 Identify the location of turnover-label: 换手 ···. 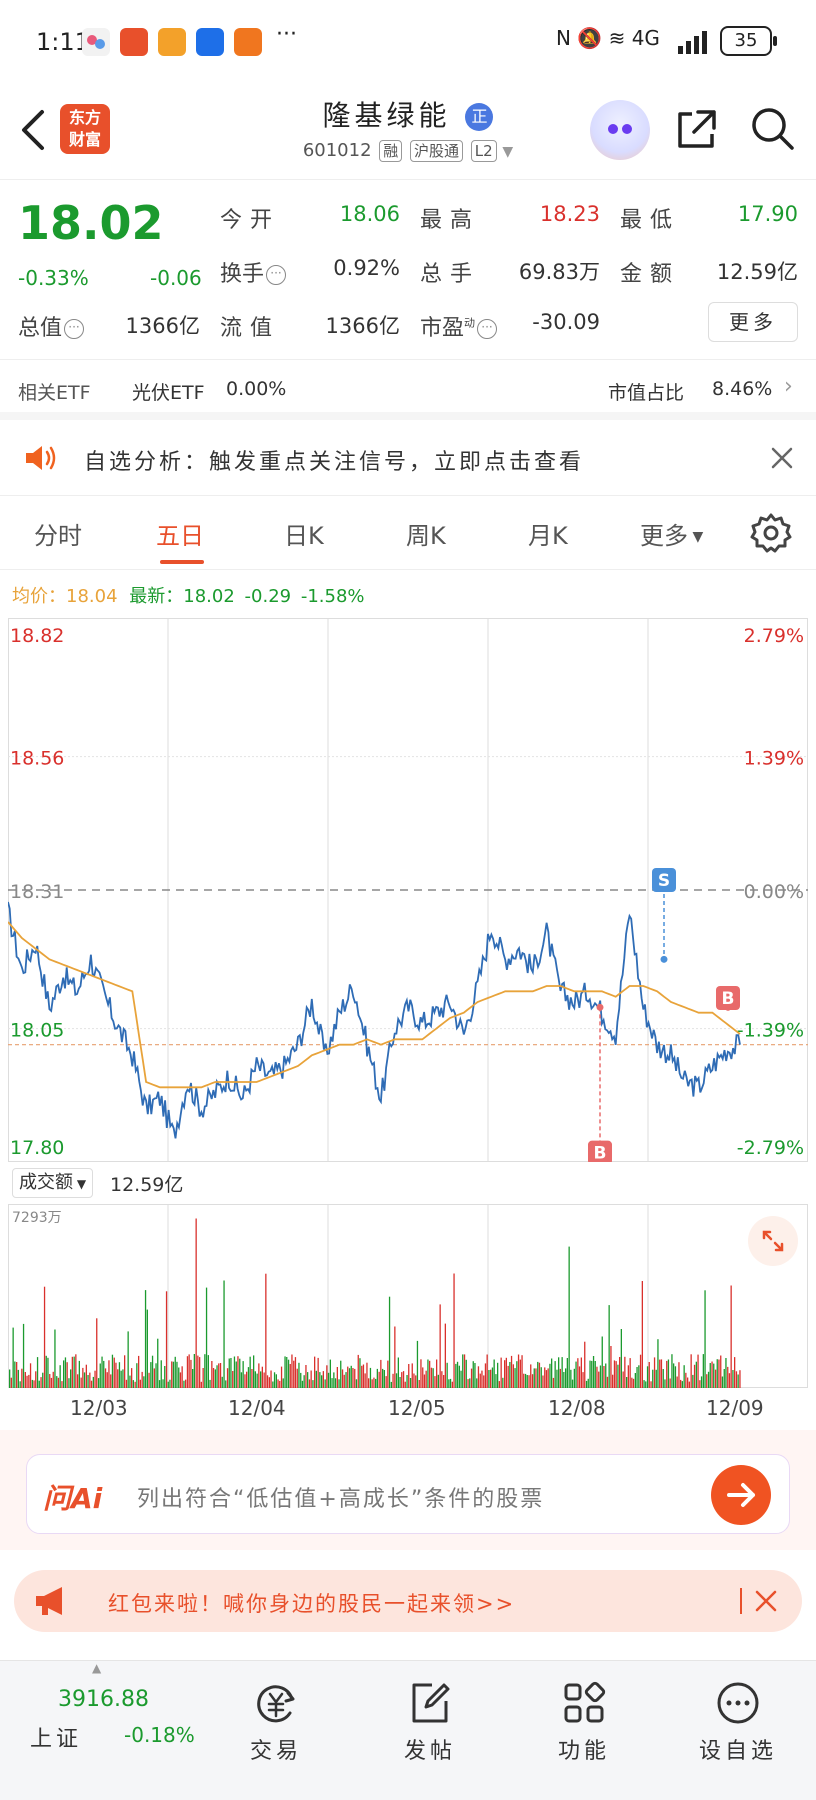
(253, 272).